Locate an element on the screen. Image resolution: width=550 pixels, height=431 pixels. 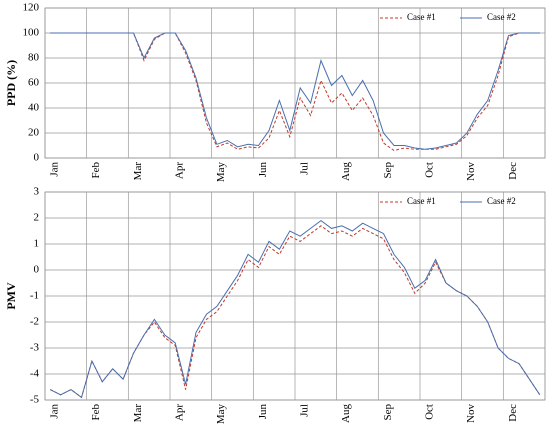
y-axis-label: PPD (%) is located at coordinates (11, 83).